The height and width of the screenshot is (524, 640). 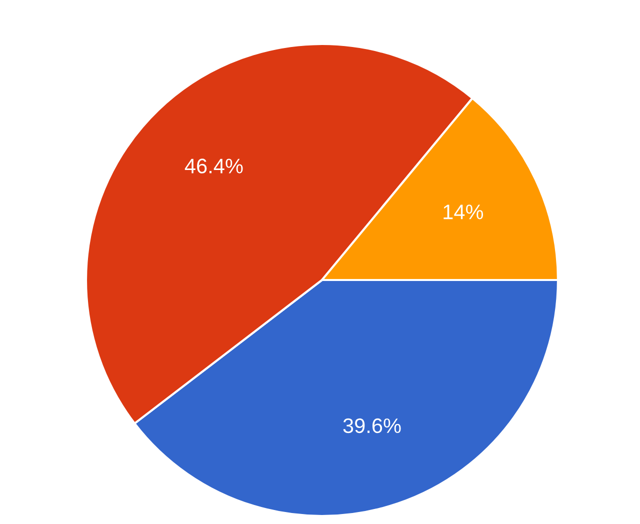 What do you see at coordinates (213, 166) in the screenshot?
I see `data-label: 46.4%` at bounding box center [213, 166].